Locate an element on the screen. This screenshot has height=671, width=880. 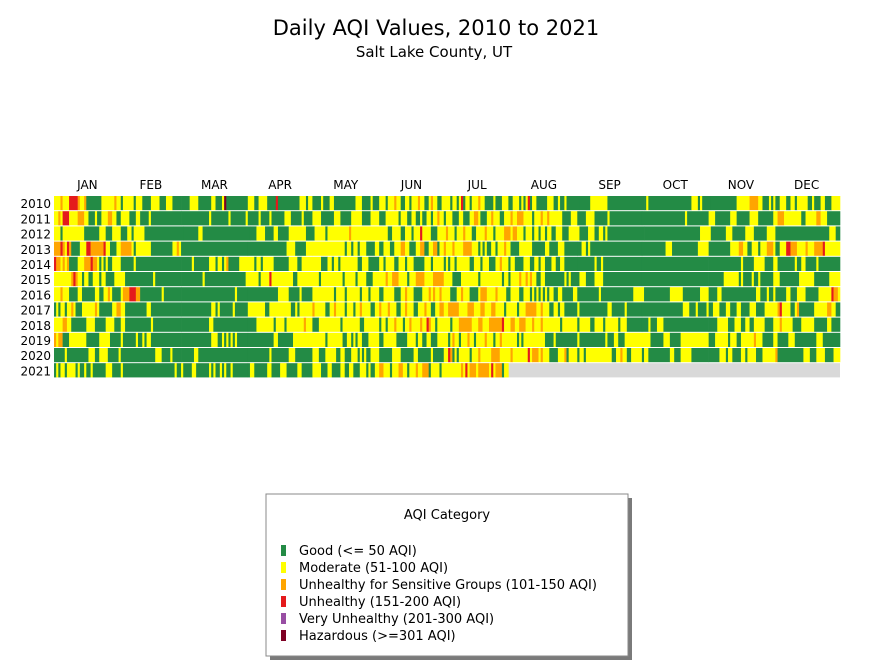
month-label: FEB is located at coordinates (151, 185).